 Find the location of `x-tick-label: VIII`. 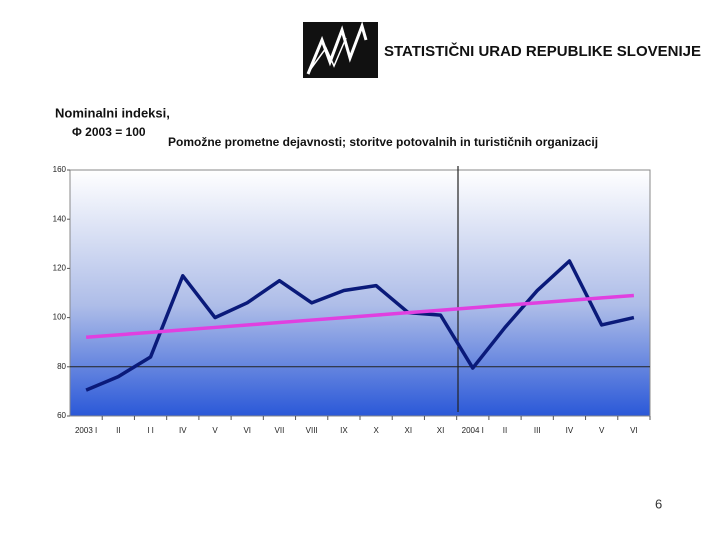

x-tick-label: VIII is located at coordinates (312, 430).